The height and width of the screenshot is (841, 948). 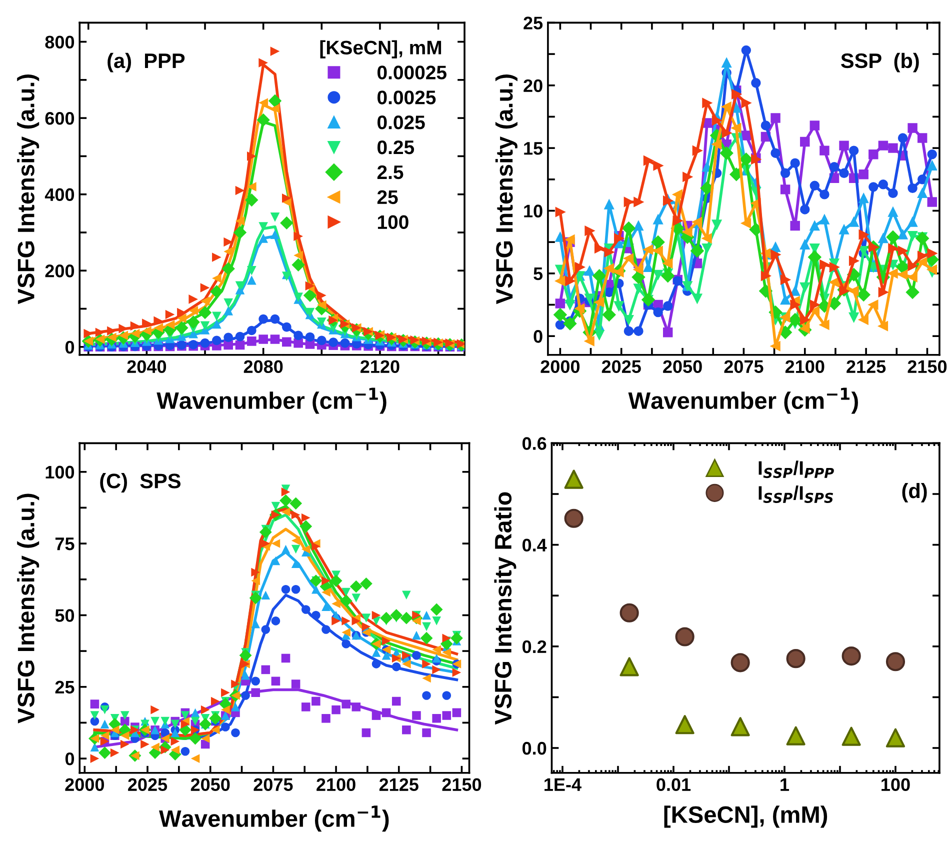 I want to click on y-tick-label: 5, so click(x=538, y=274).